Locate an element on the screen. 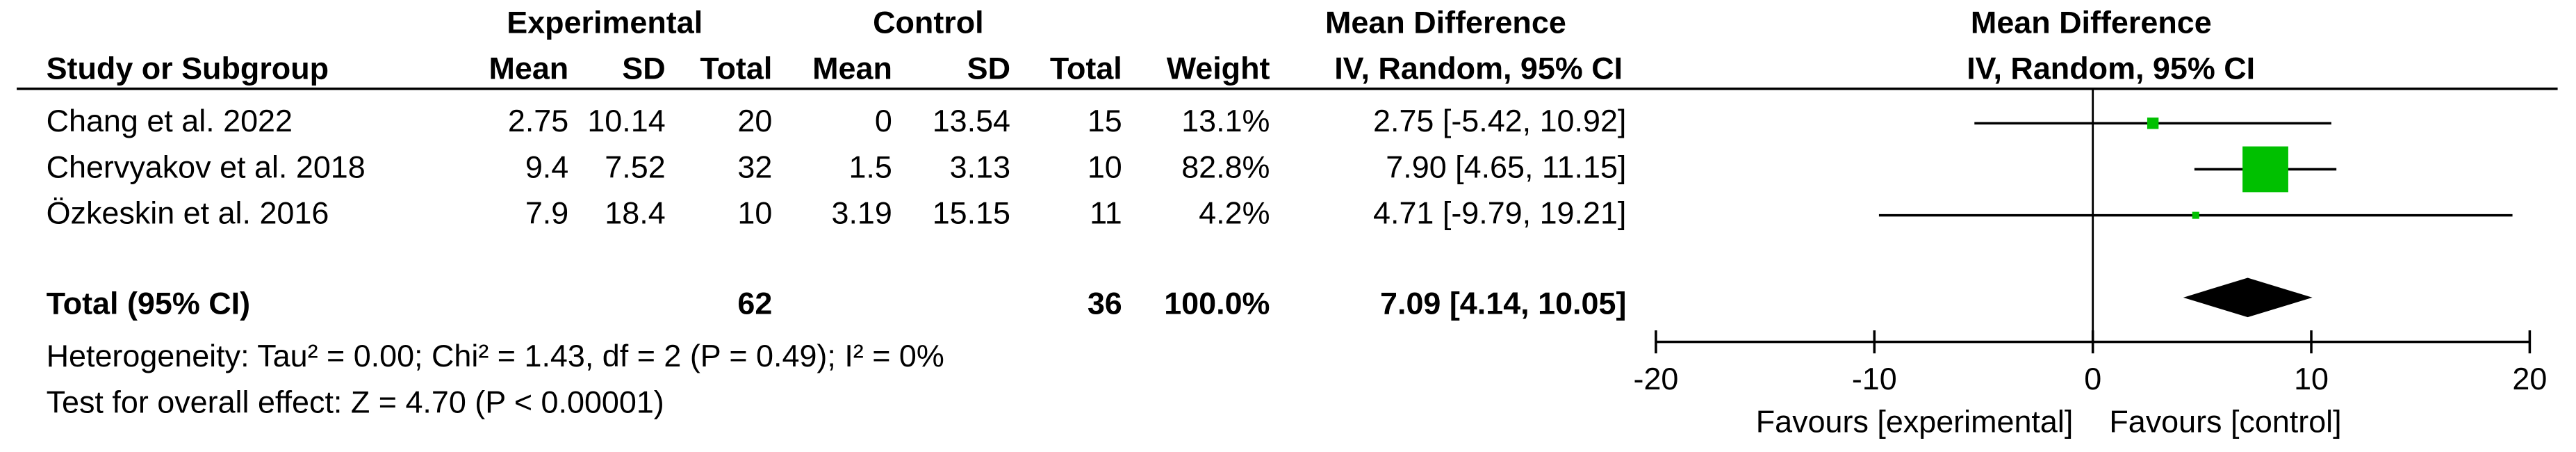 This screenshot has width=2576, height=452. cell: 10.14 is located at coordinates (626, 120).